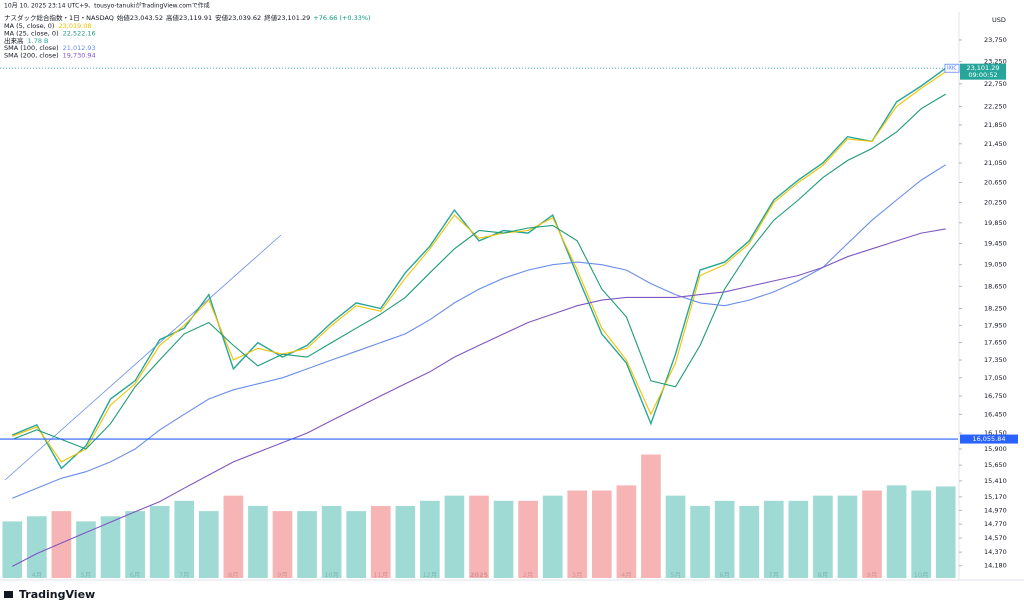 This screenshot has width=1024, height=609. I want to click on y-tick-label: 16,150, so click(995, 433).